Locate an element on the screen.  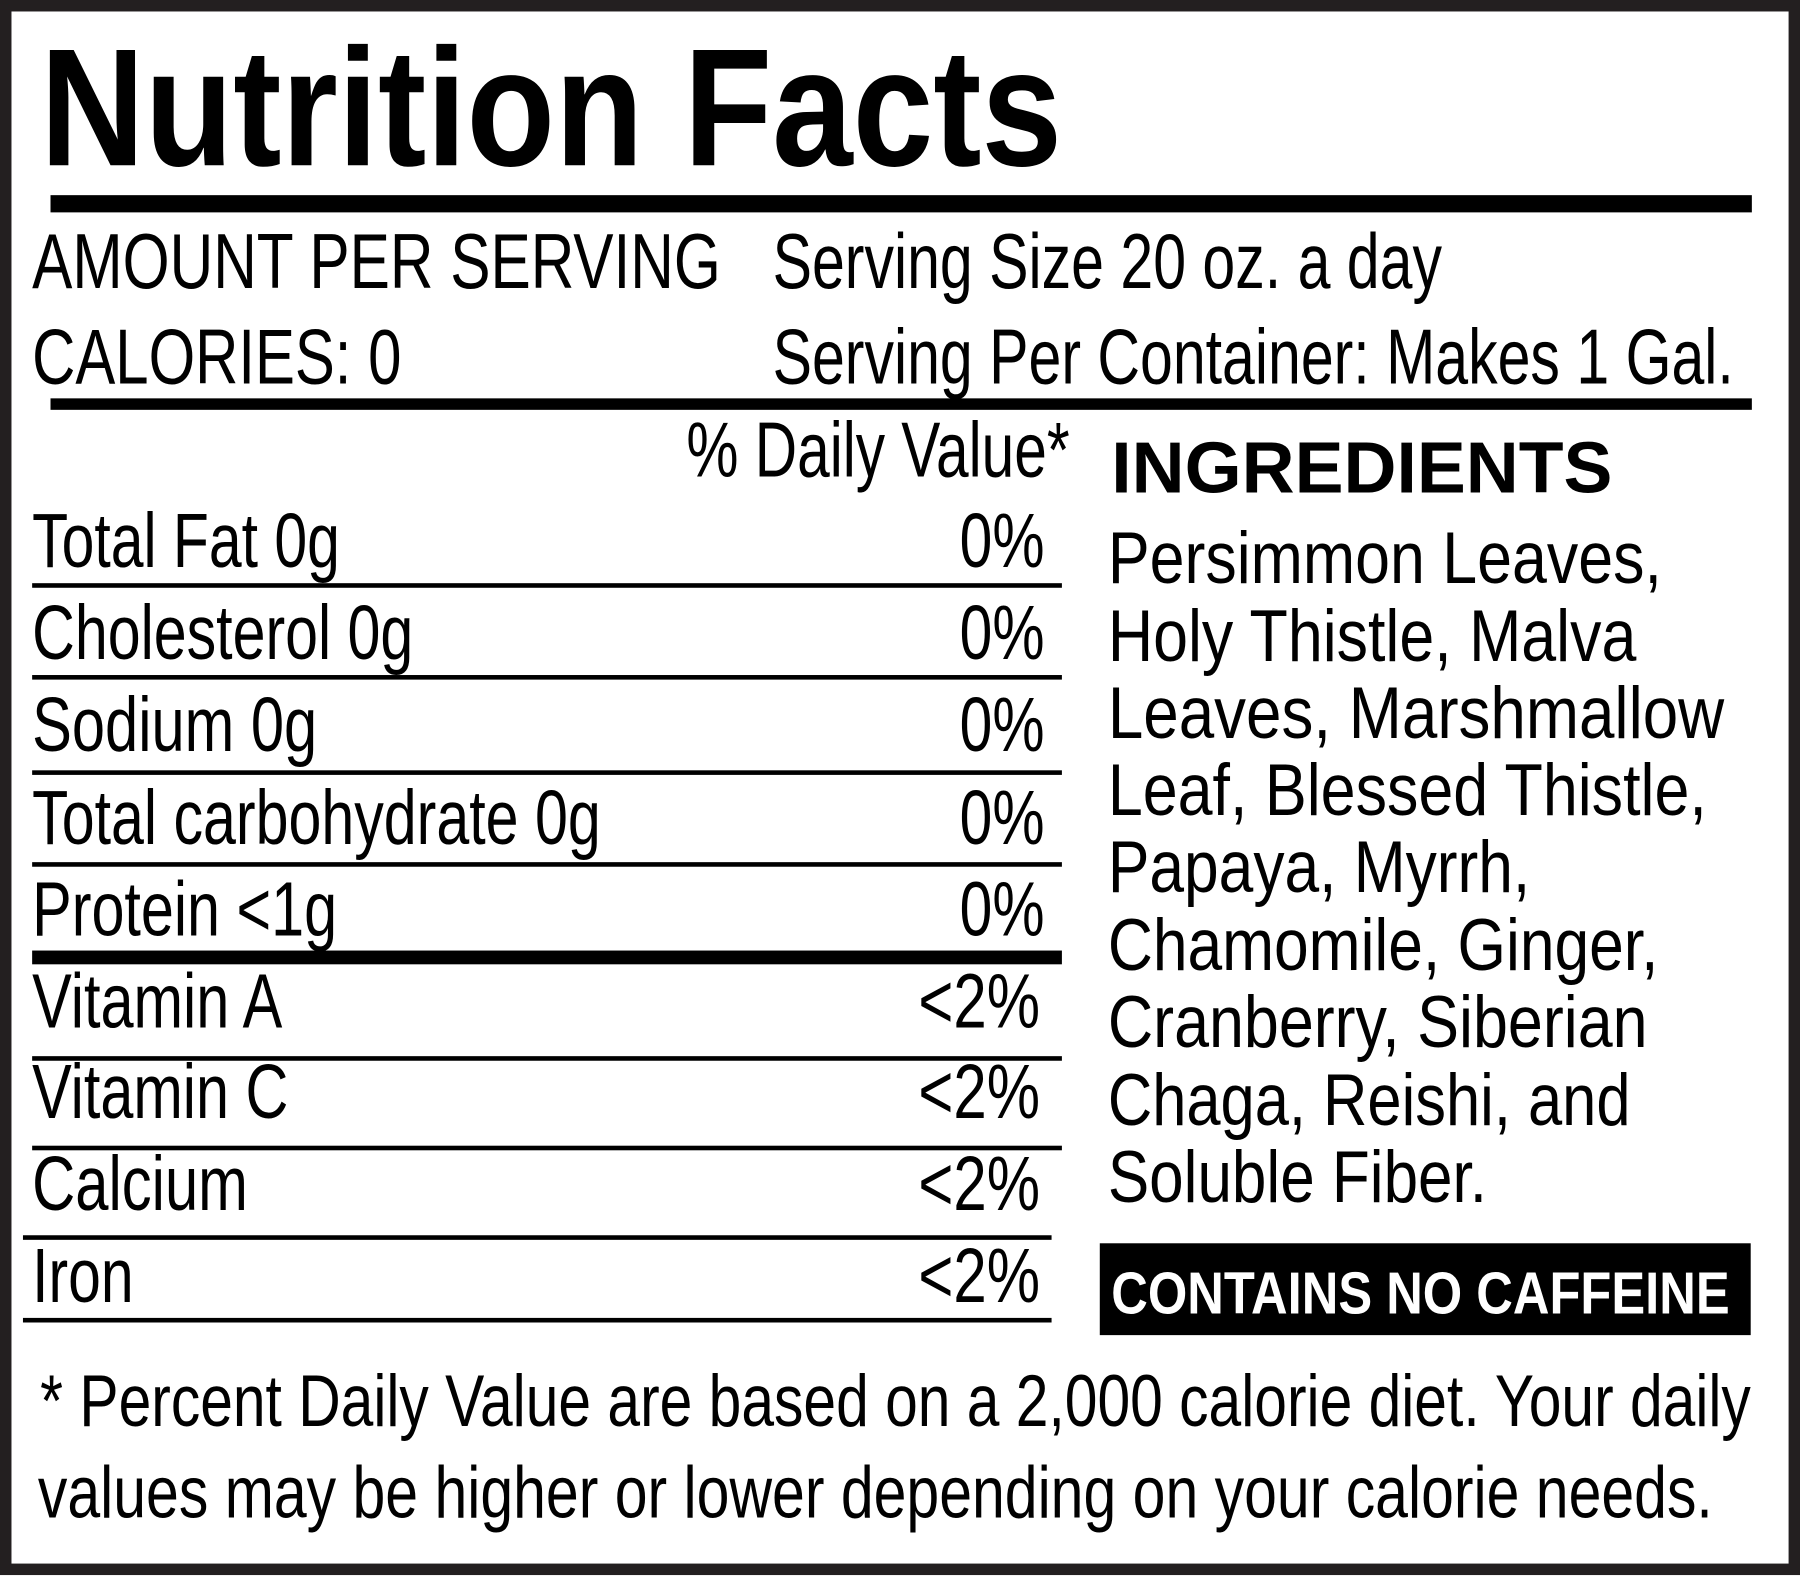
ingredients-line: Chamomile, Ginger, is located at coordinates (1383, 945).